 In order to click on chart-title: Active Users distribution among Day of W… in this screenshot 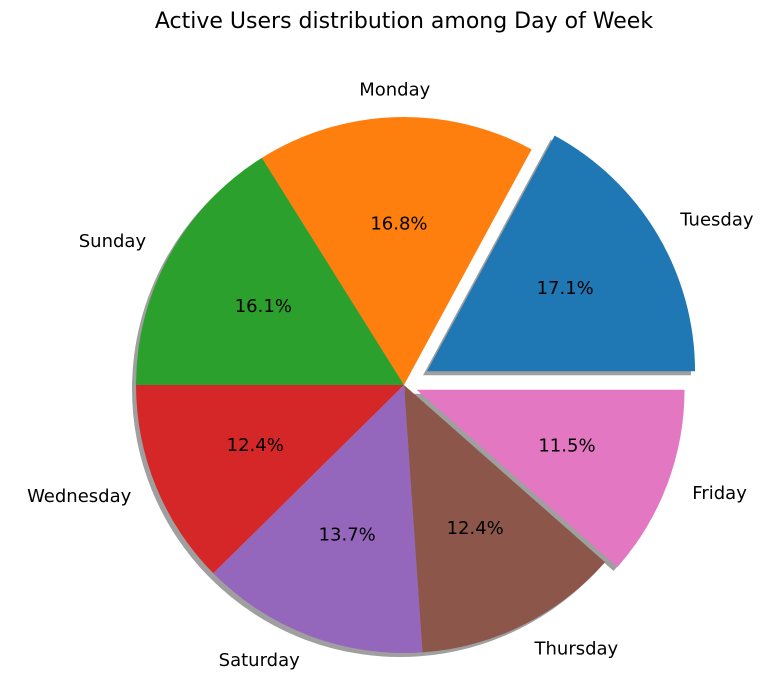, I will do `click(404, 21)`.